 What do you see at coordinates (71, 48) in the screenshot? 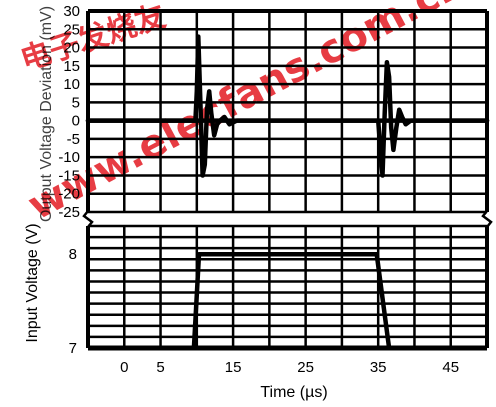
I see `top-y-tick-label: 20` at bounding box center [71, 48].